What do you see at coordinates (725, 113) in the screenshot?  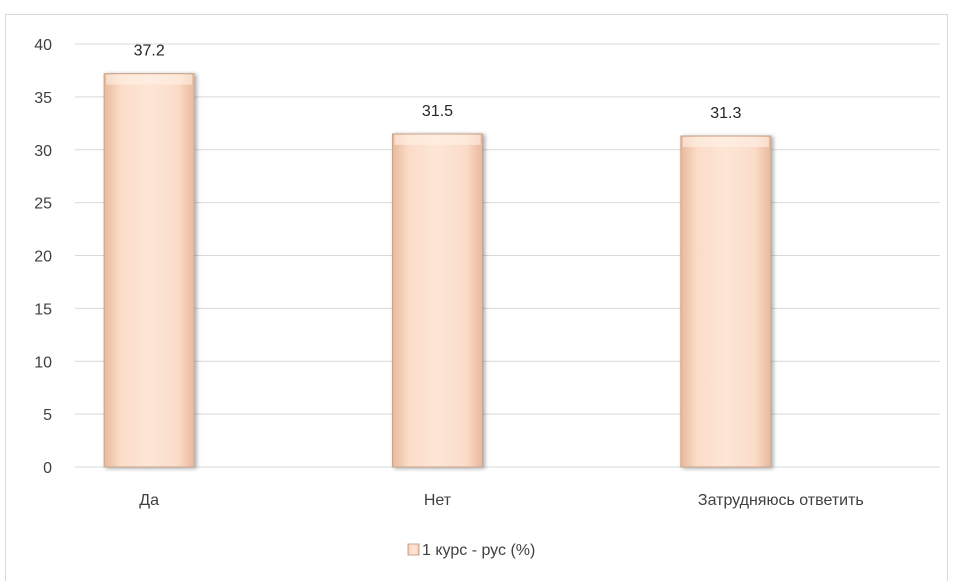 I see `data-label: 31.3` at bounding box center [725, 113].